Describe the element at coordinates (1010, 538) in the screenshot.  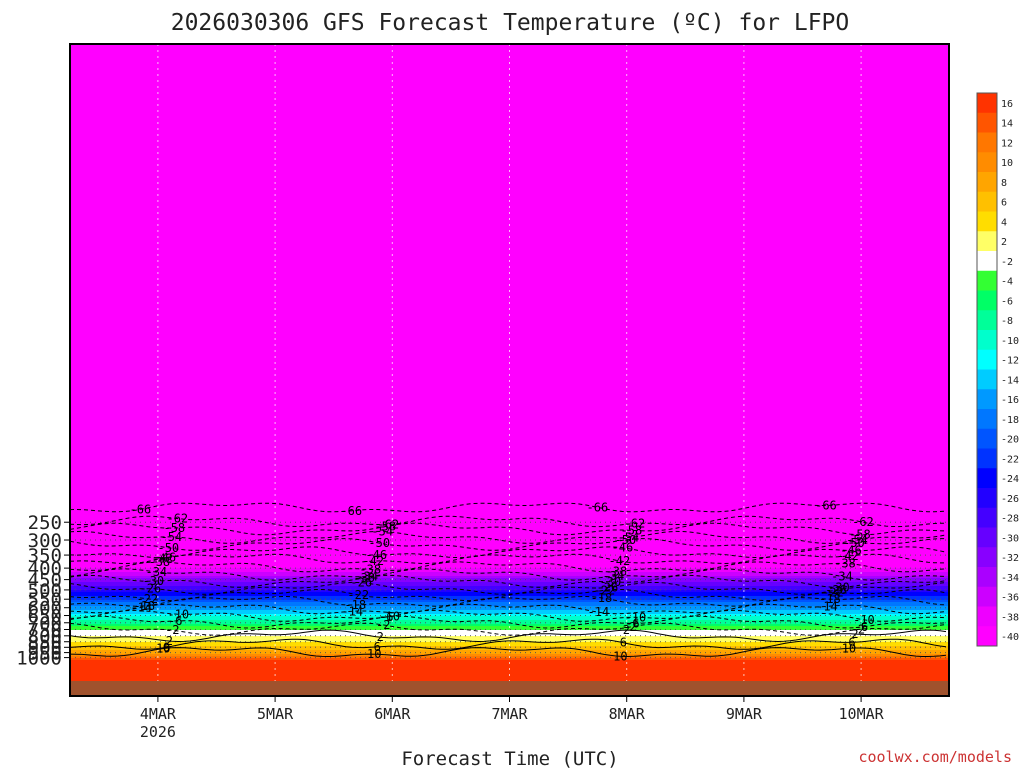
I see `colorbar-label: -30` at that location.